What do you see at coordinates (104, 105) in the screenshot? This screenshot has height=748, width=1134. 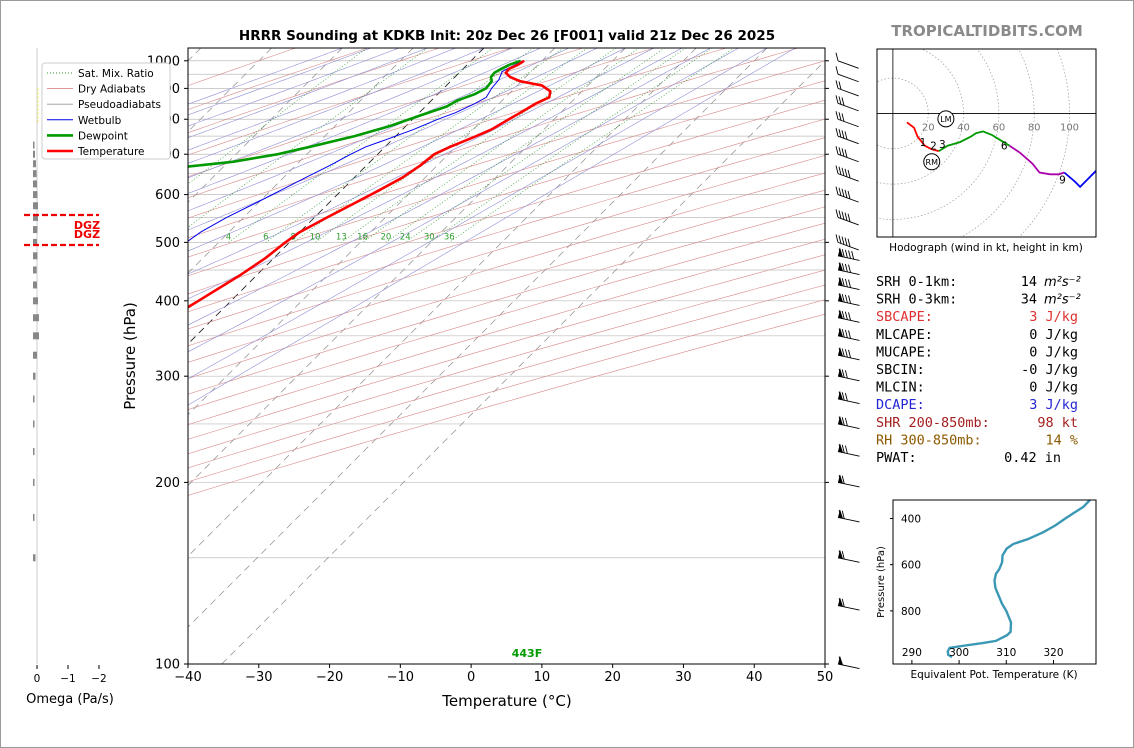 I see `legend-entry: Pseudoadiabats` at bounding box center [104, 105].